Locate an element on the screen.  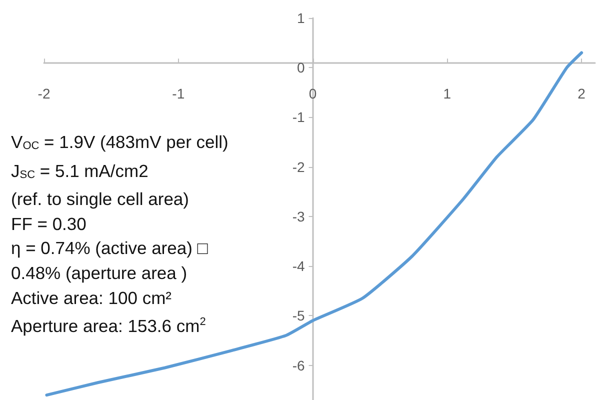
y-tick-label: -6 is located at coordinates (298, 365).